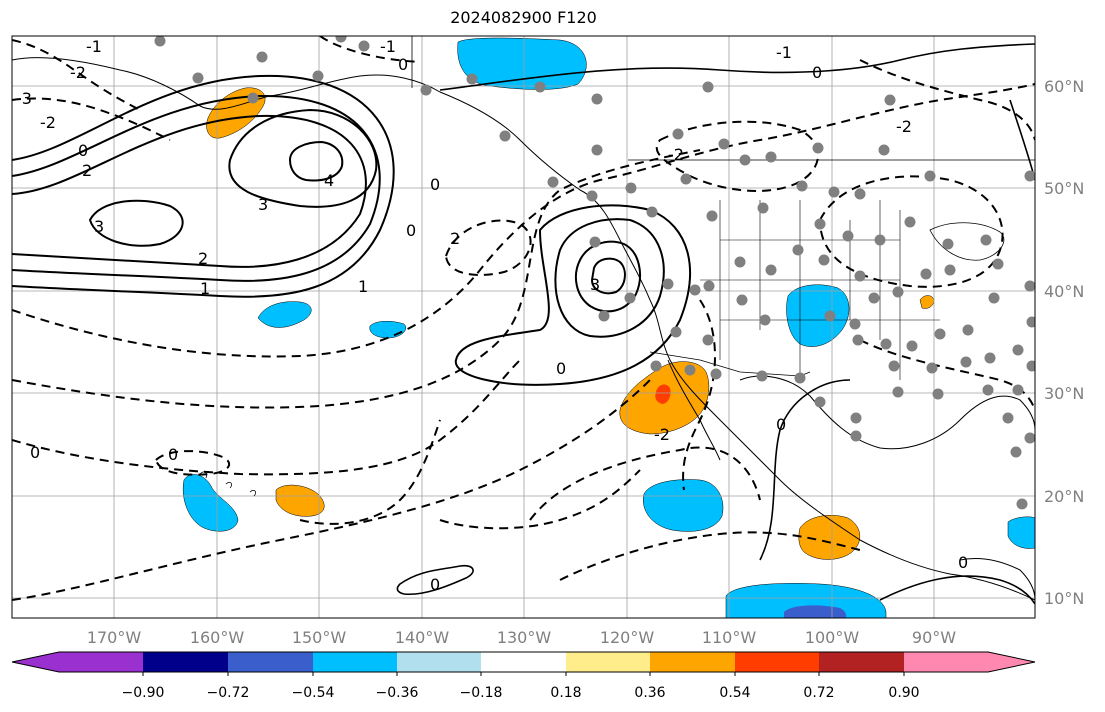 This screenshot has width=1105, height=712. I want to click on lon-label: 90°W, so click(934, 637).